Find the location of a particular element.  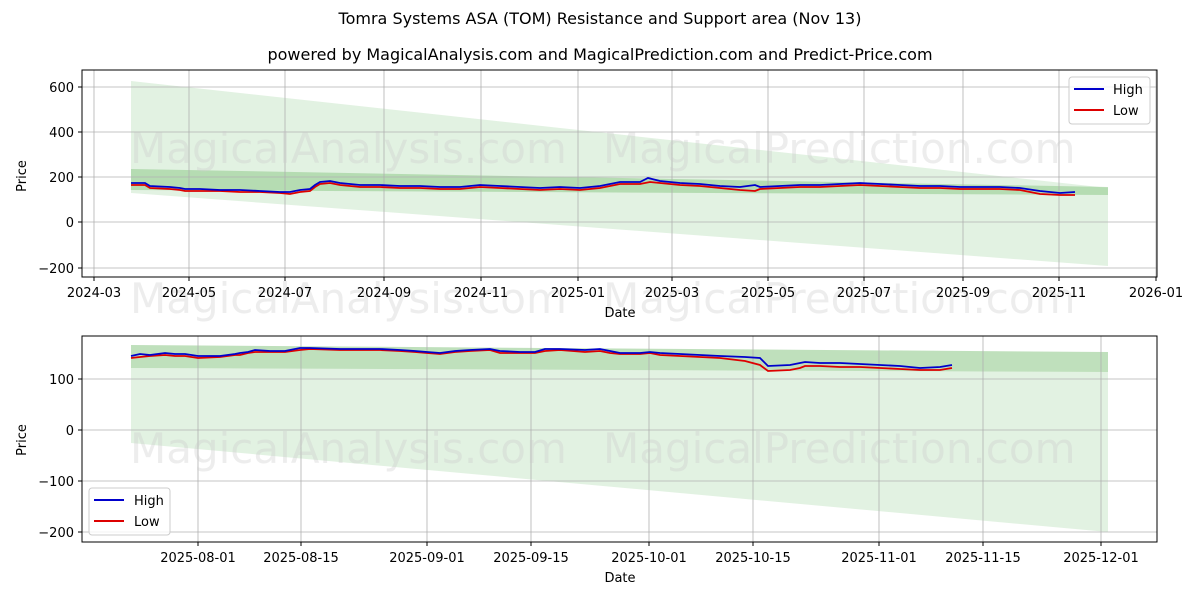

bottom-ytick: −200 is located at coordinates (56, 533).